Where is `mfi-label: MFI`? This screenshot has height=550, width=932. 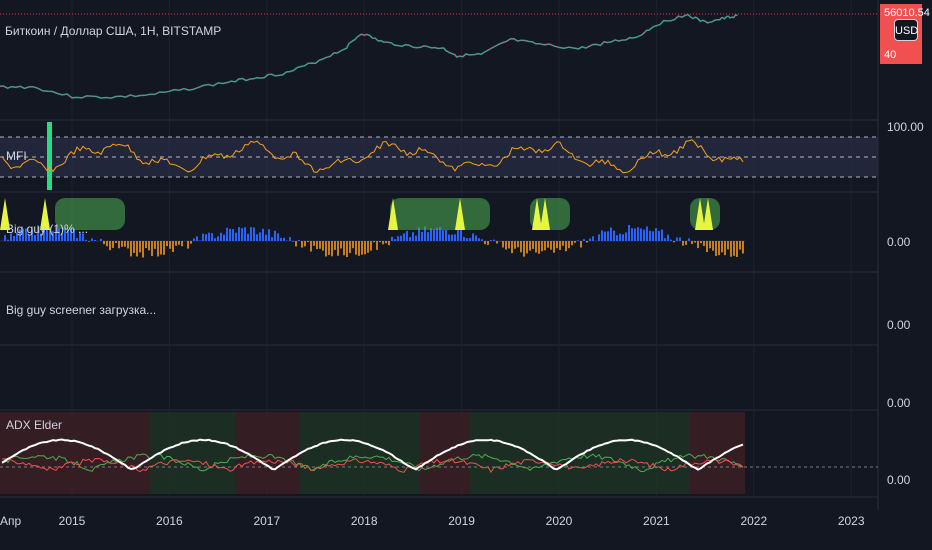
mfi-label: MFI is located at coordinates (16, 156).